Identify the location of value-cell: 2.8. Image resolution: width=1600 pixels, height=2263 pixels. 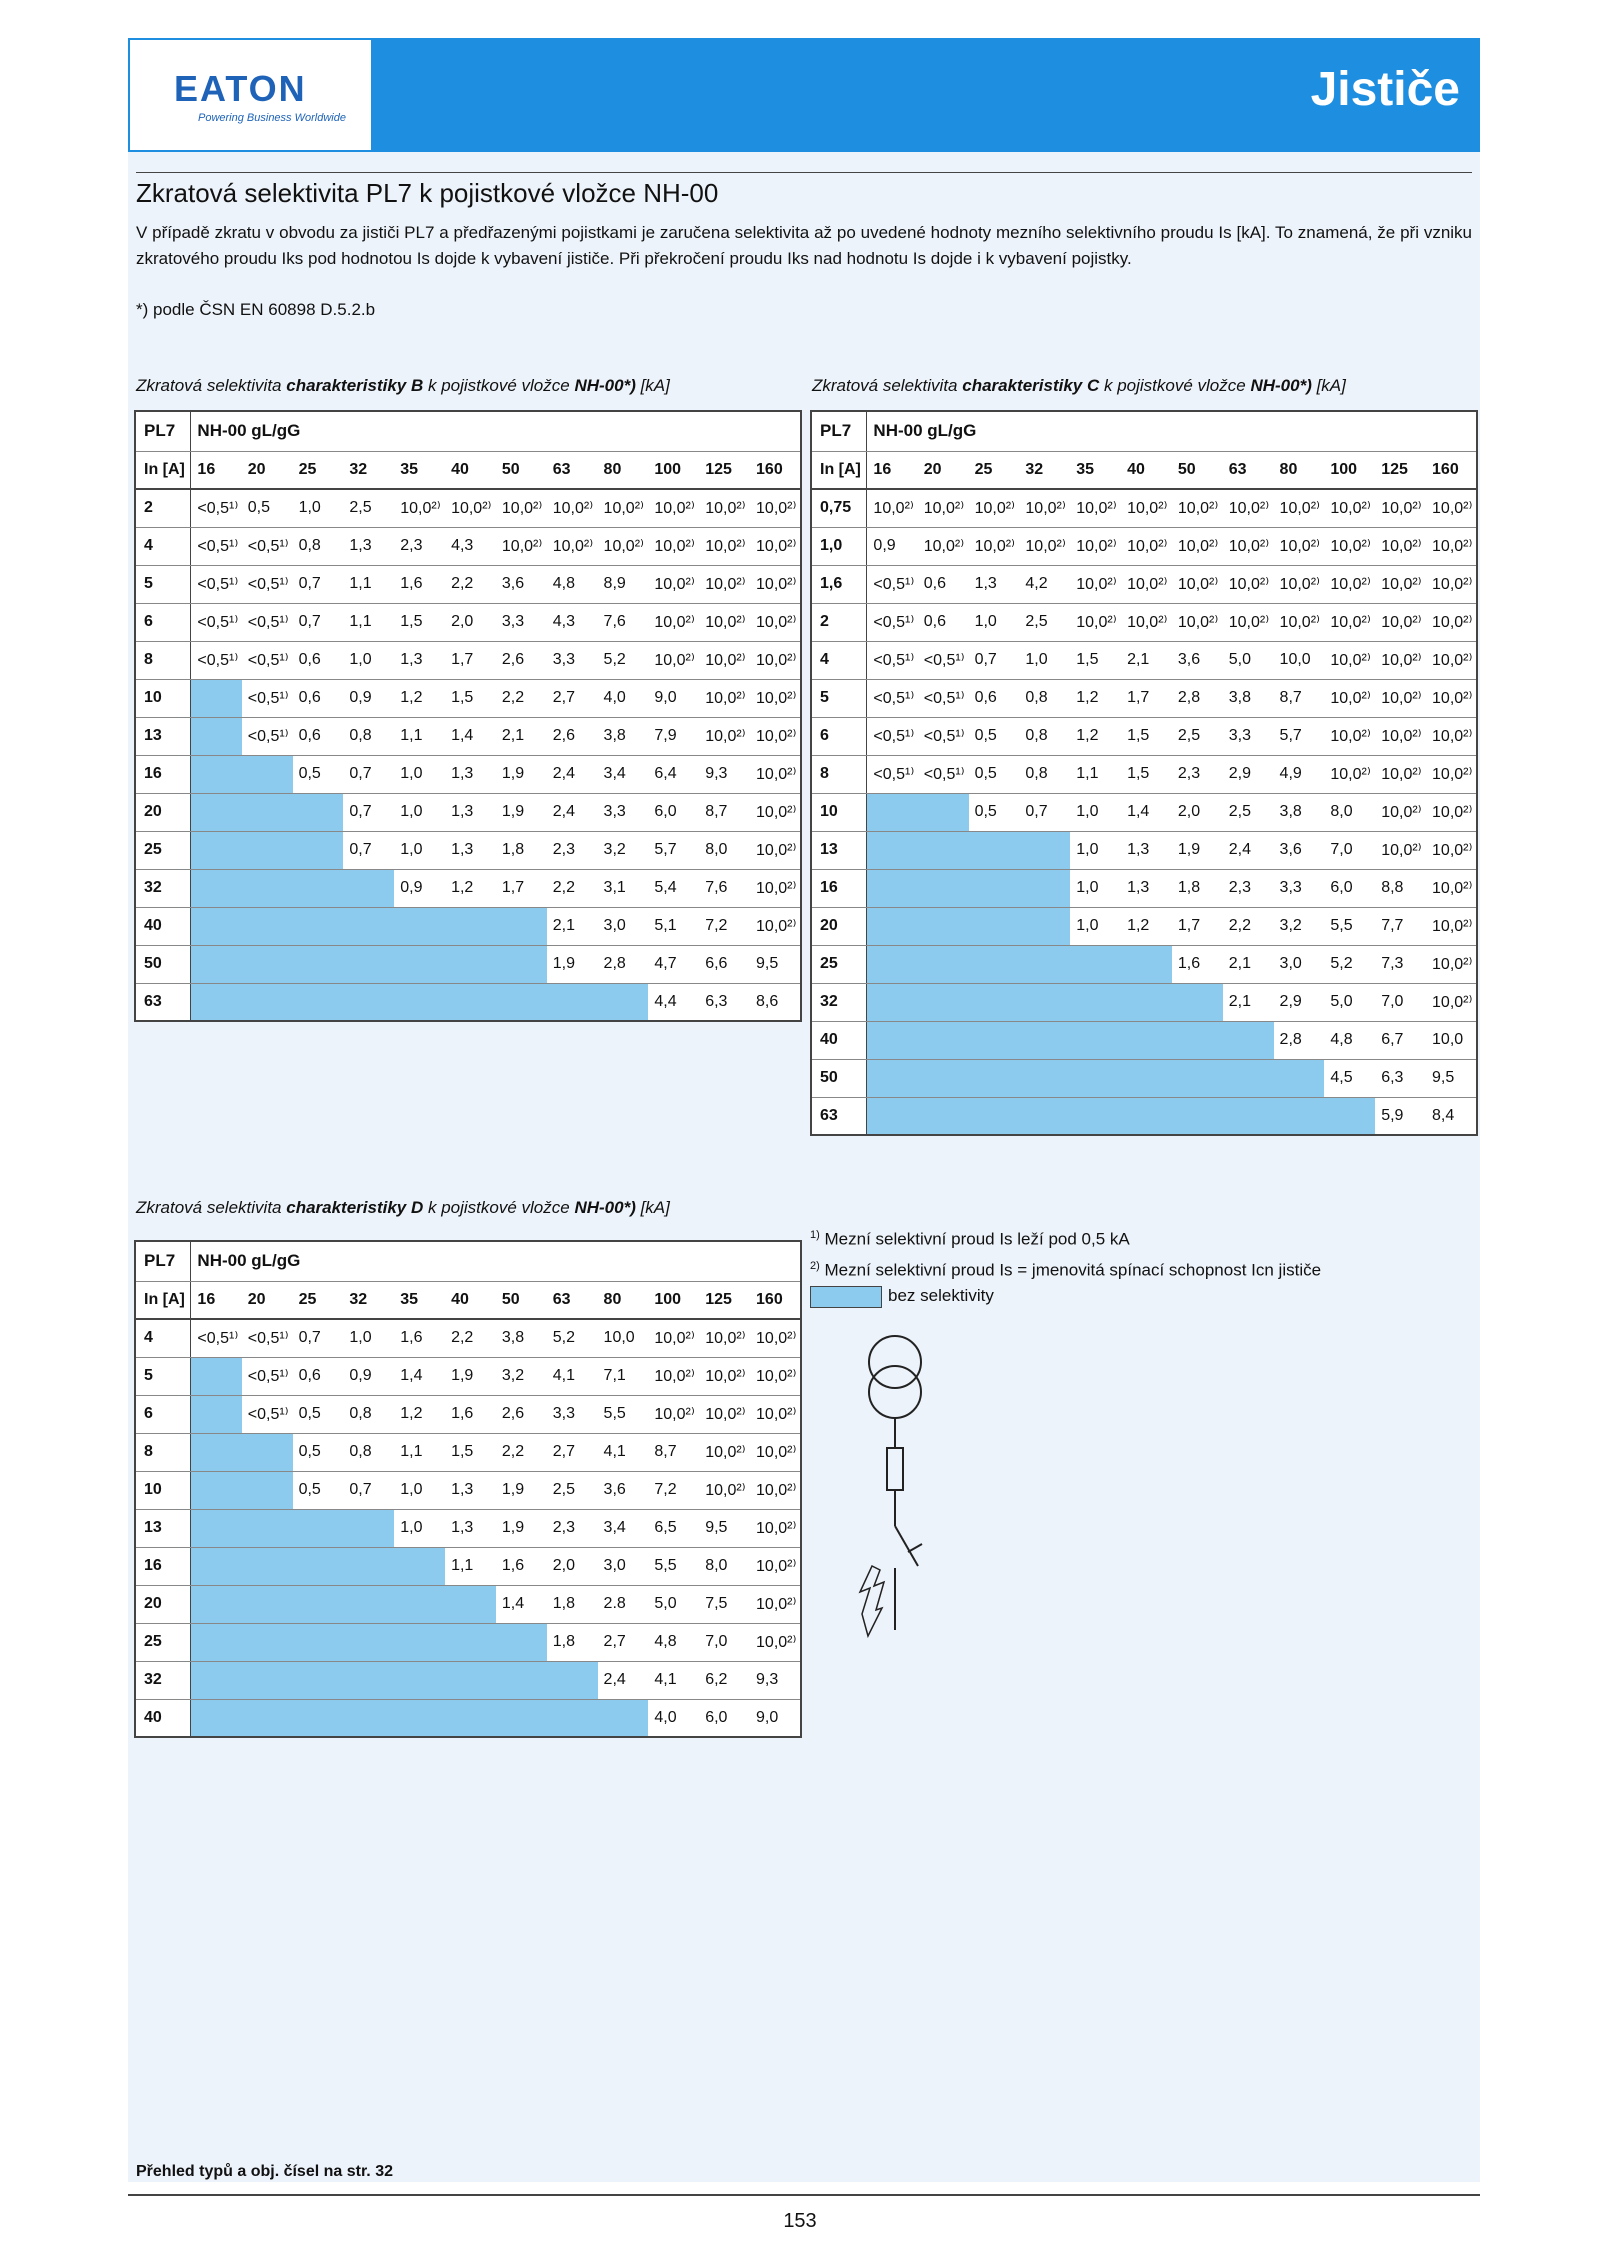
(623, 1604).